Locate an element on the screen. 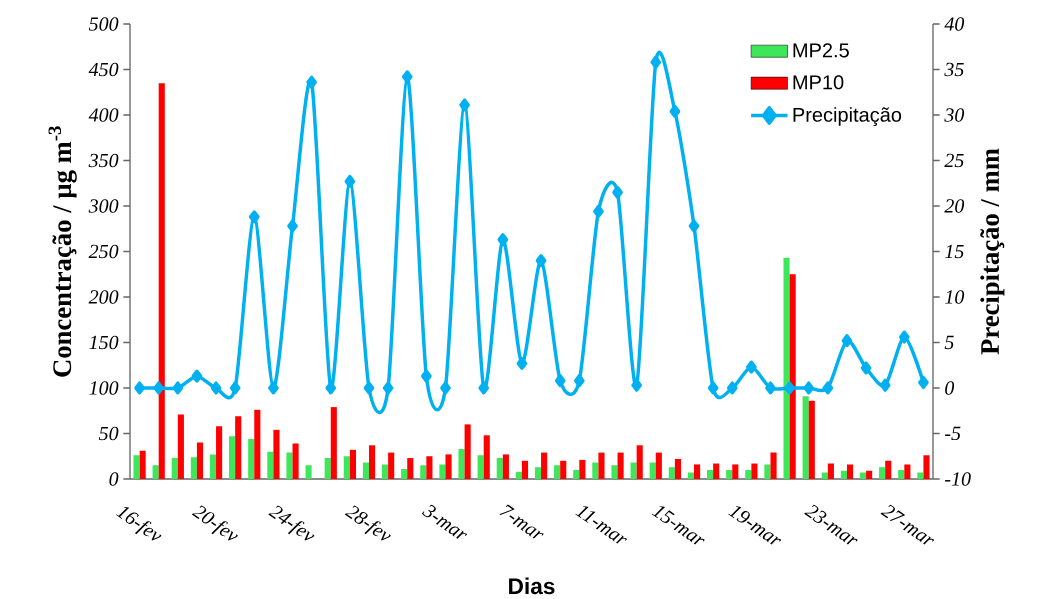 This screenshot has width=1043, height=599. y-tick-label: 500 is located at coordinates (103, 24).